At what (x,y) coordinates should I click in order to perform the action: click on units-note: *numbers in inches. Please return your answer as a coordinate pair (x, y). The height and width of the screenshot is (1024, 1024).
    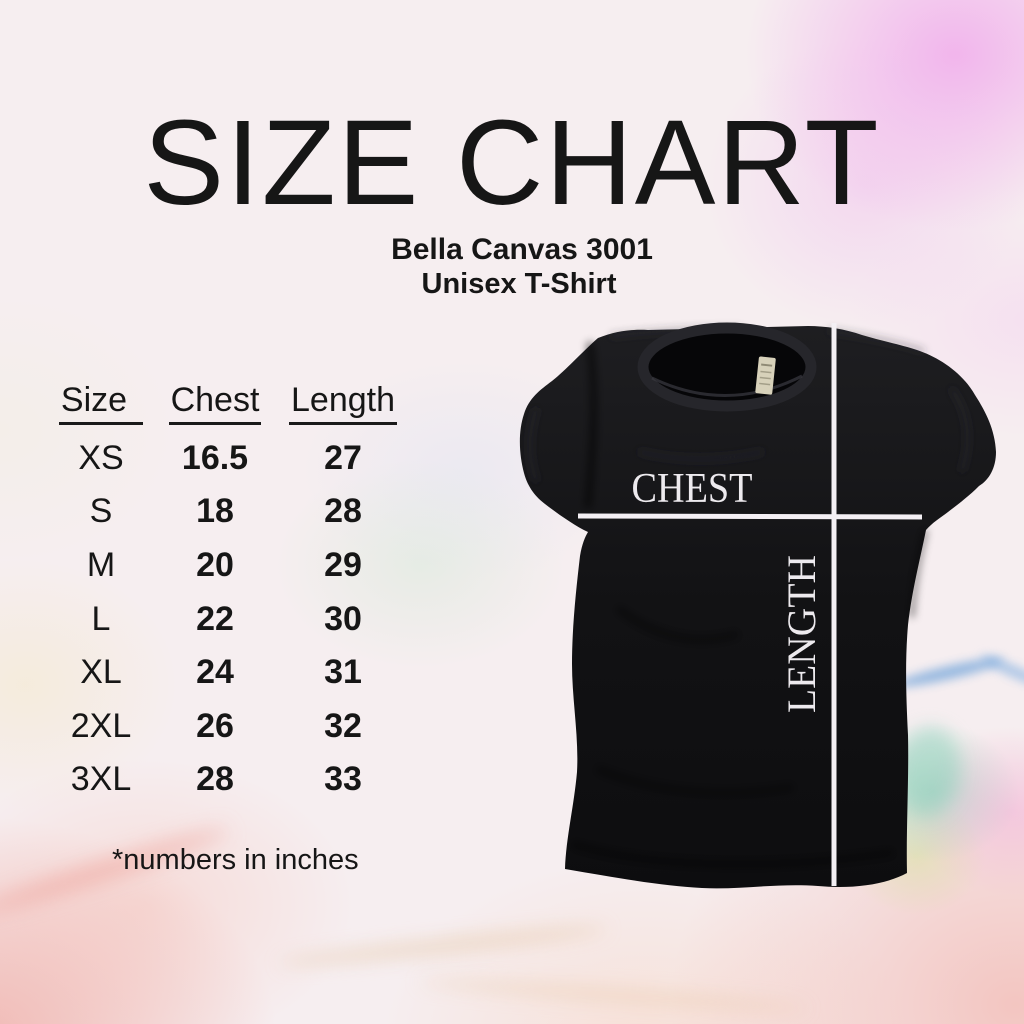
    Looking at the image, I should click on (235, 860).